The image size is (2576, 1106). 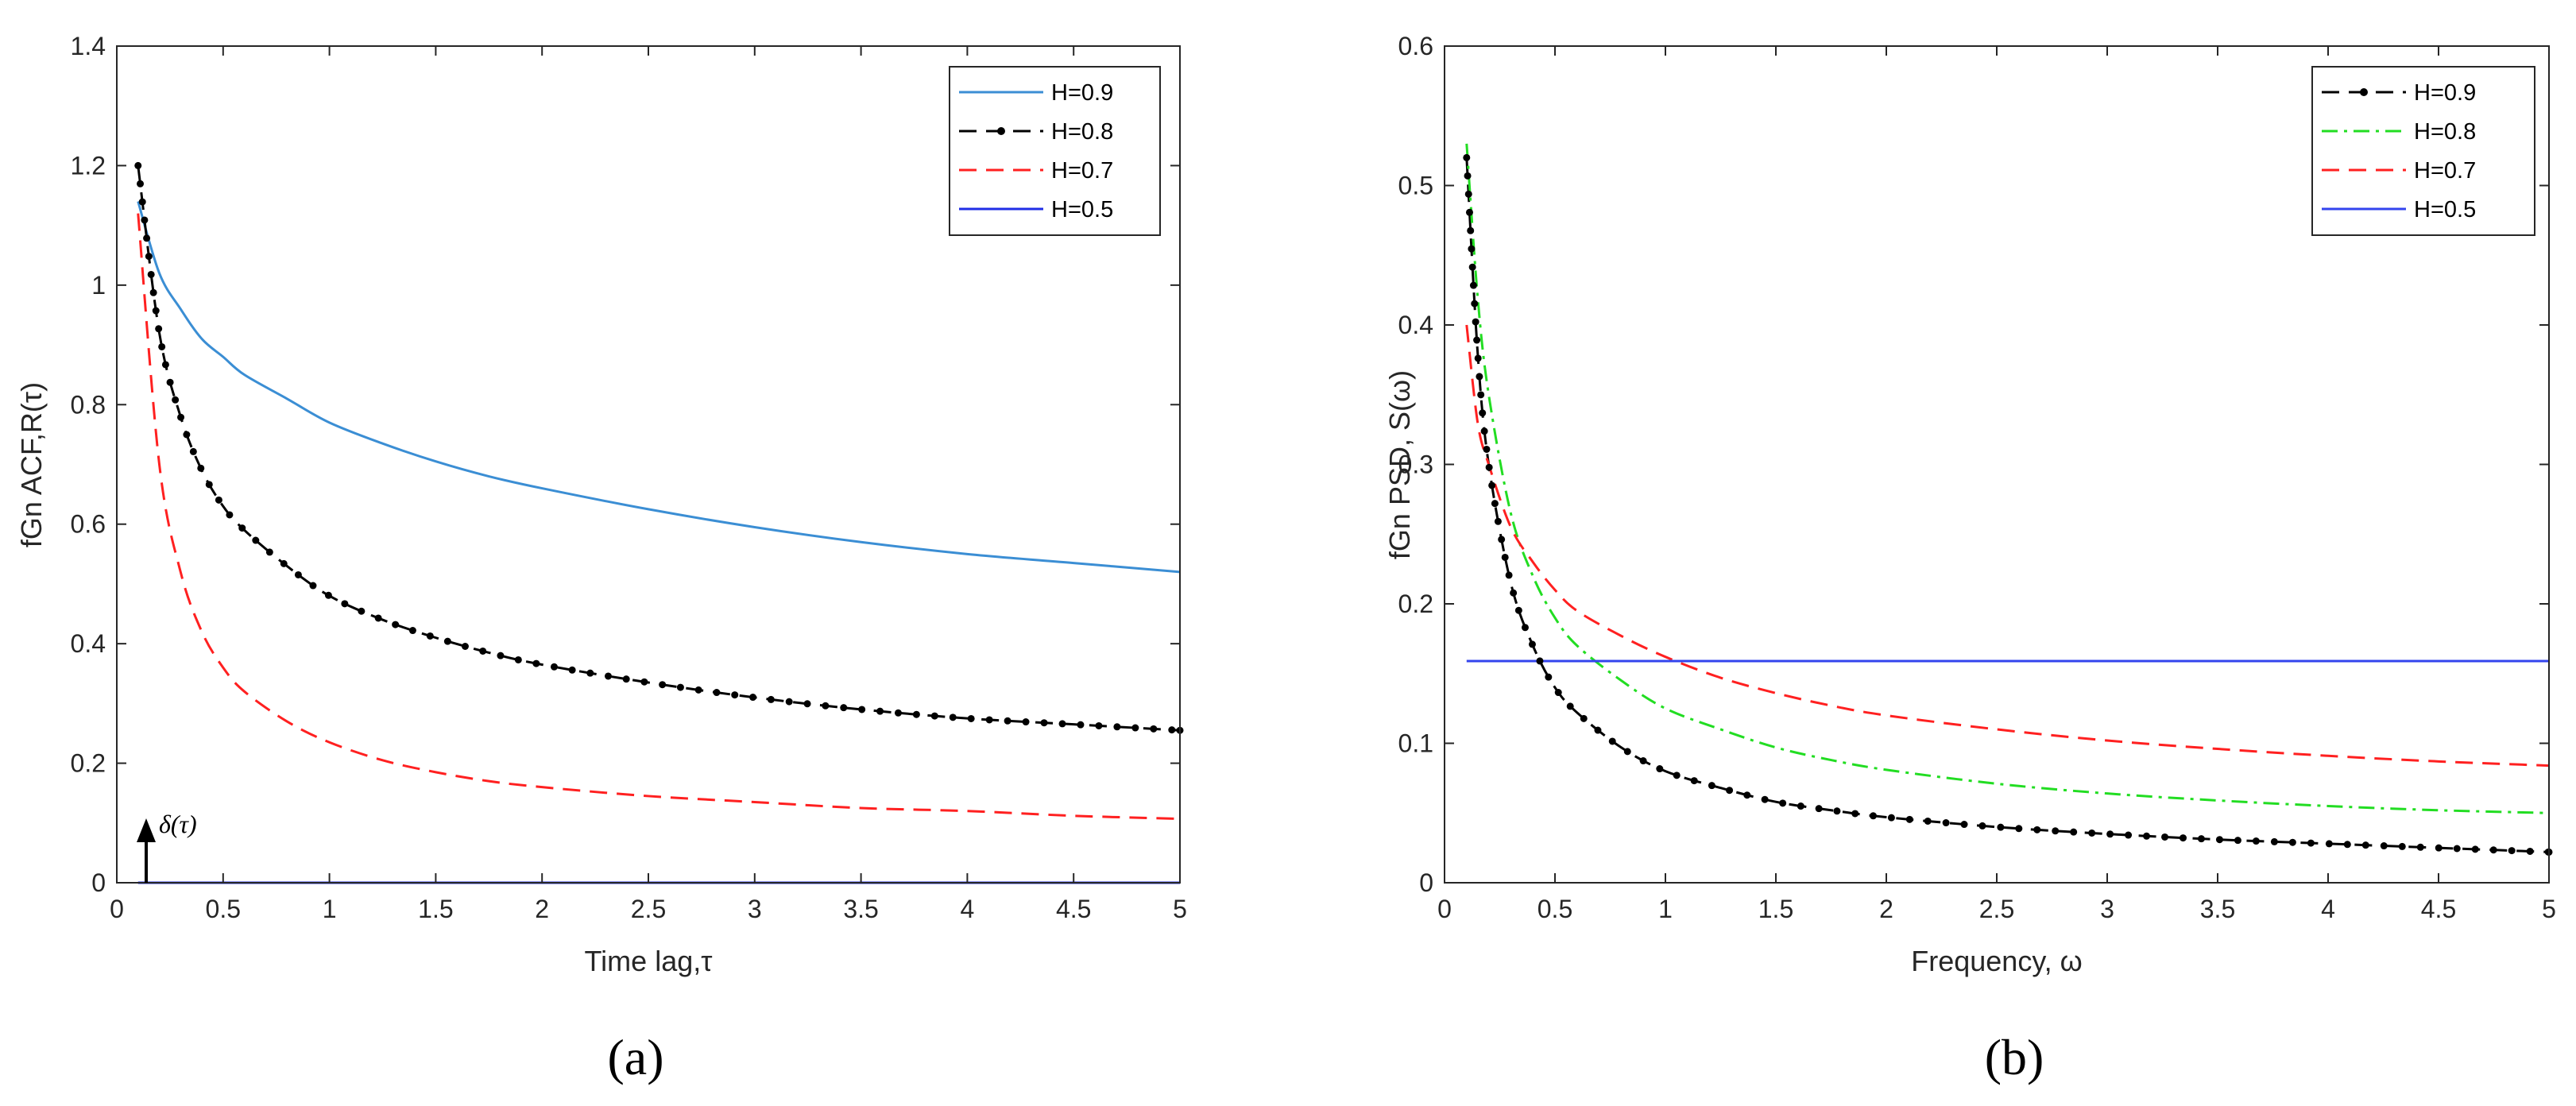 I want to click on panel-b-y-axis-label: fGn PSD, S(ω), so click(x=1399, y=464).